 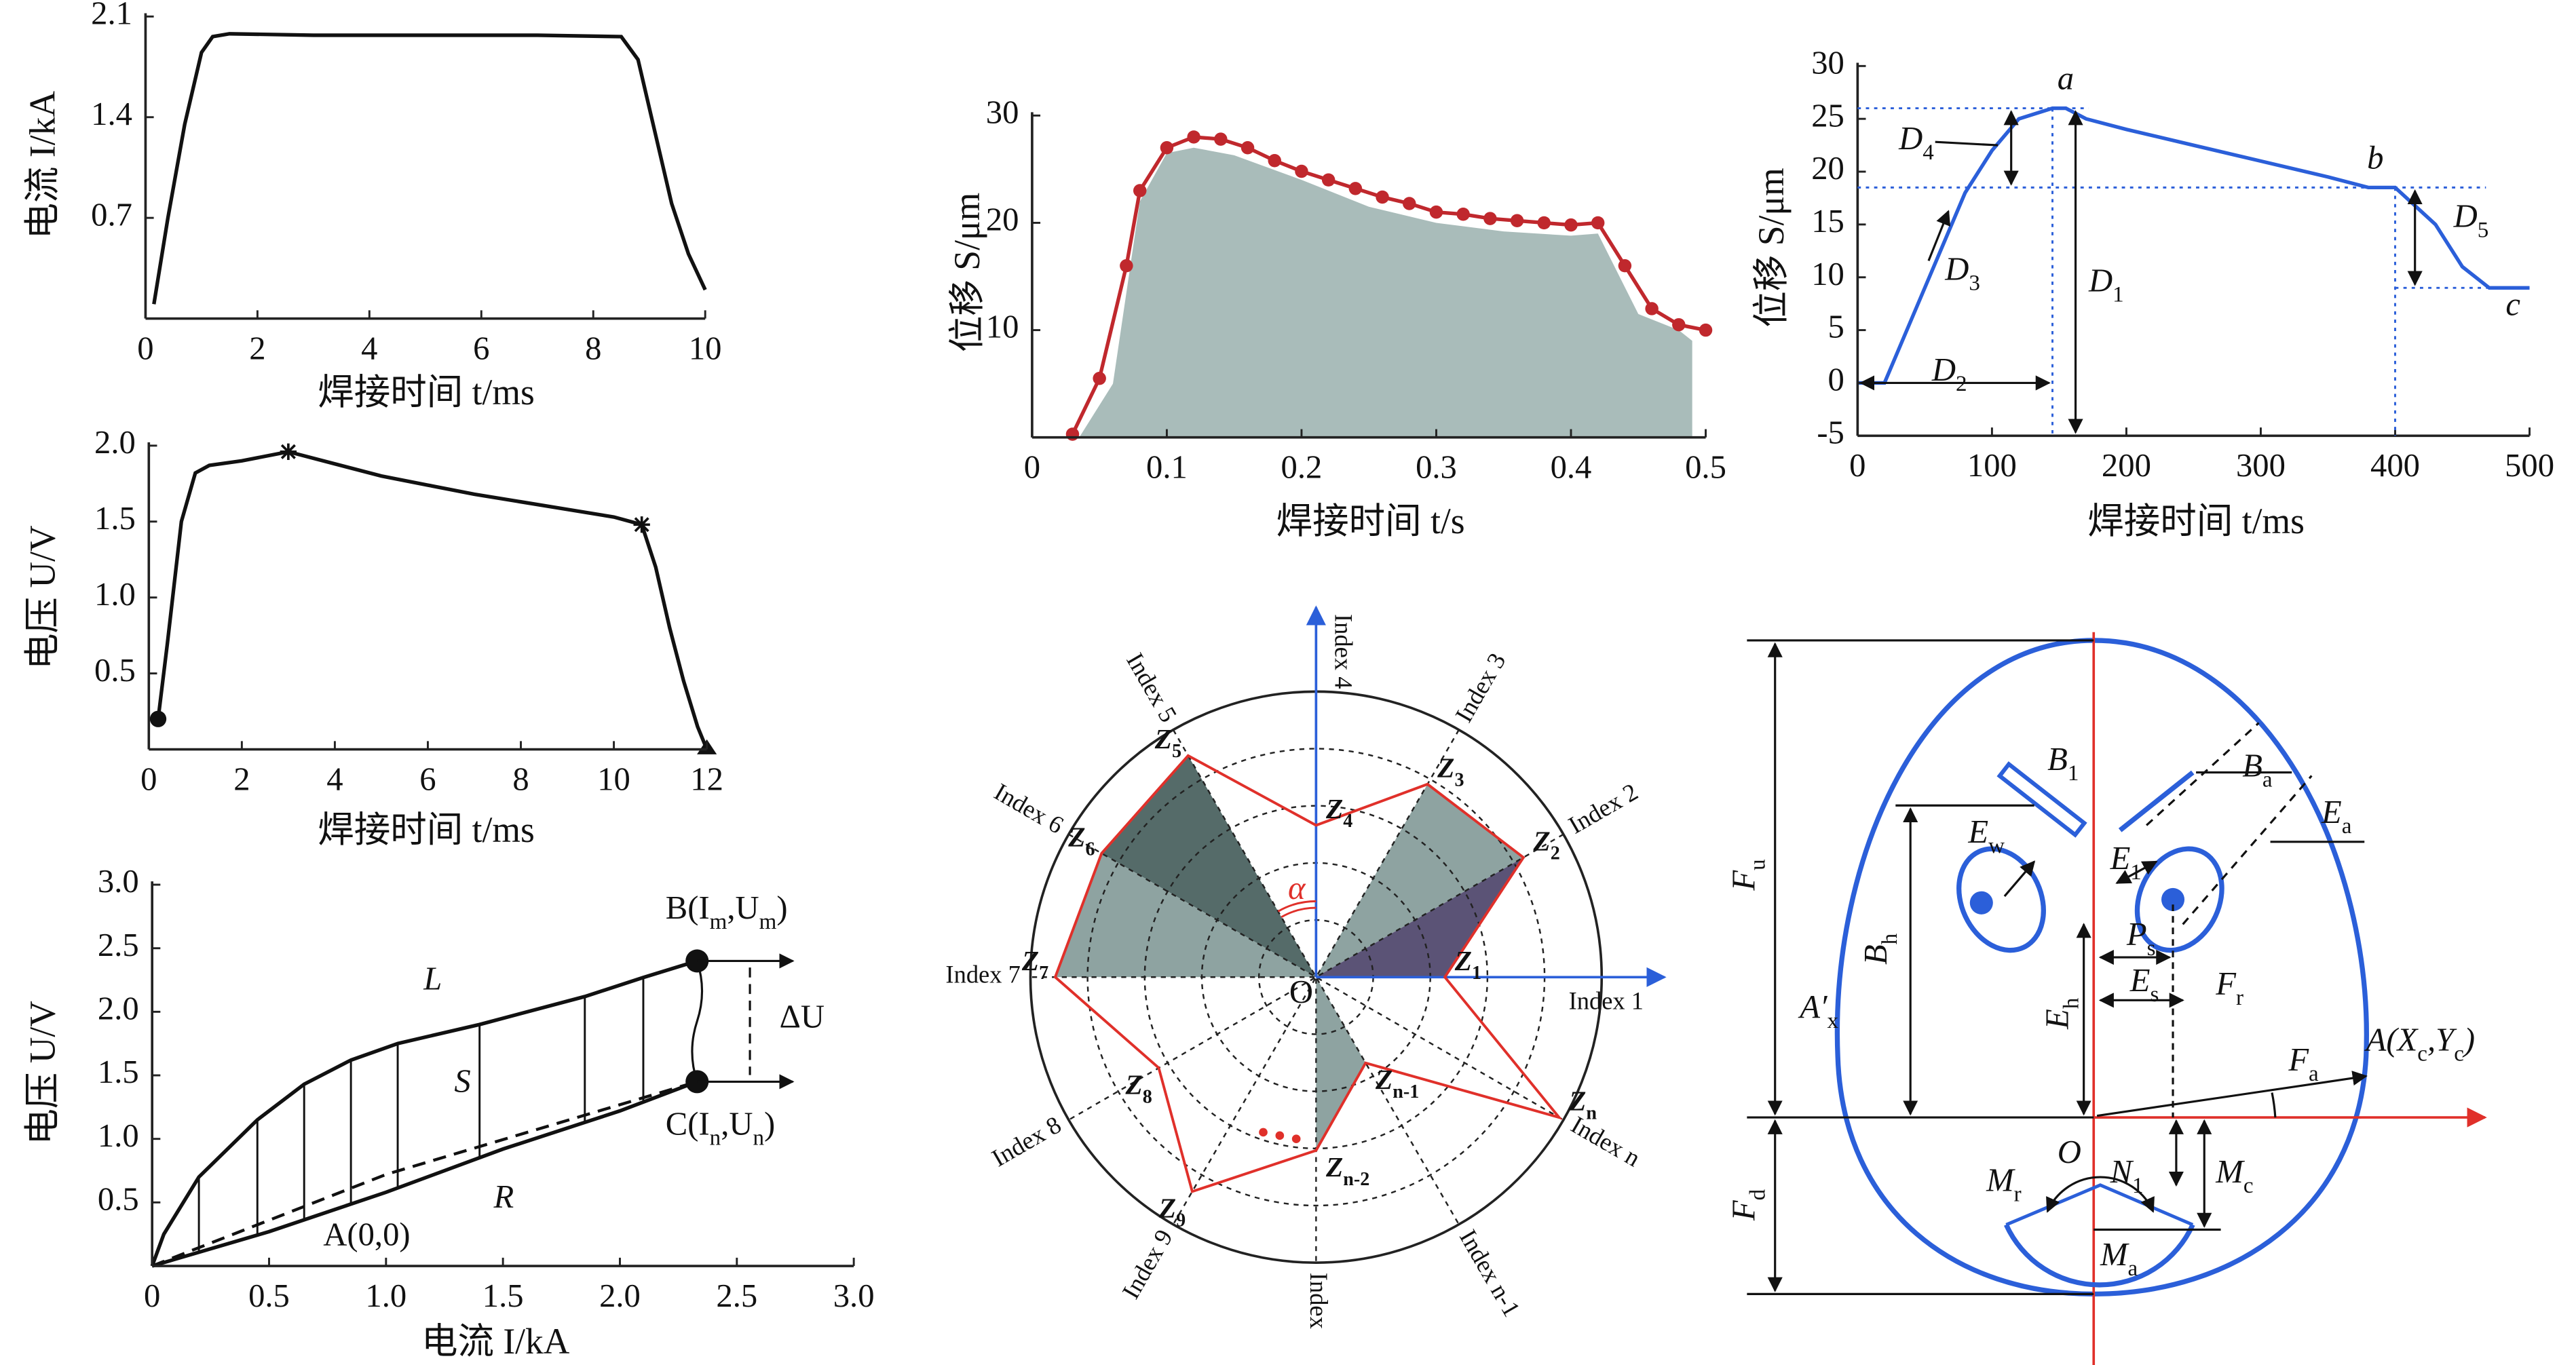 I want to click on label-subscript: d, so click(x=1757, y=1194).